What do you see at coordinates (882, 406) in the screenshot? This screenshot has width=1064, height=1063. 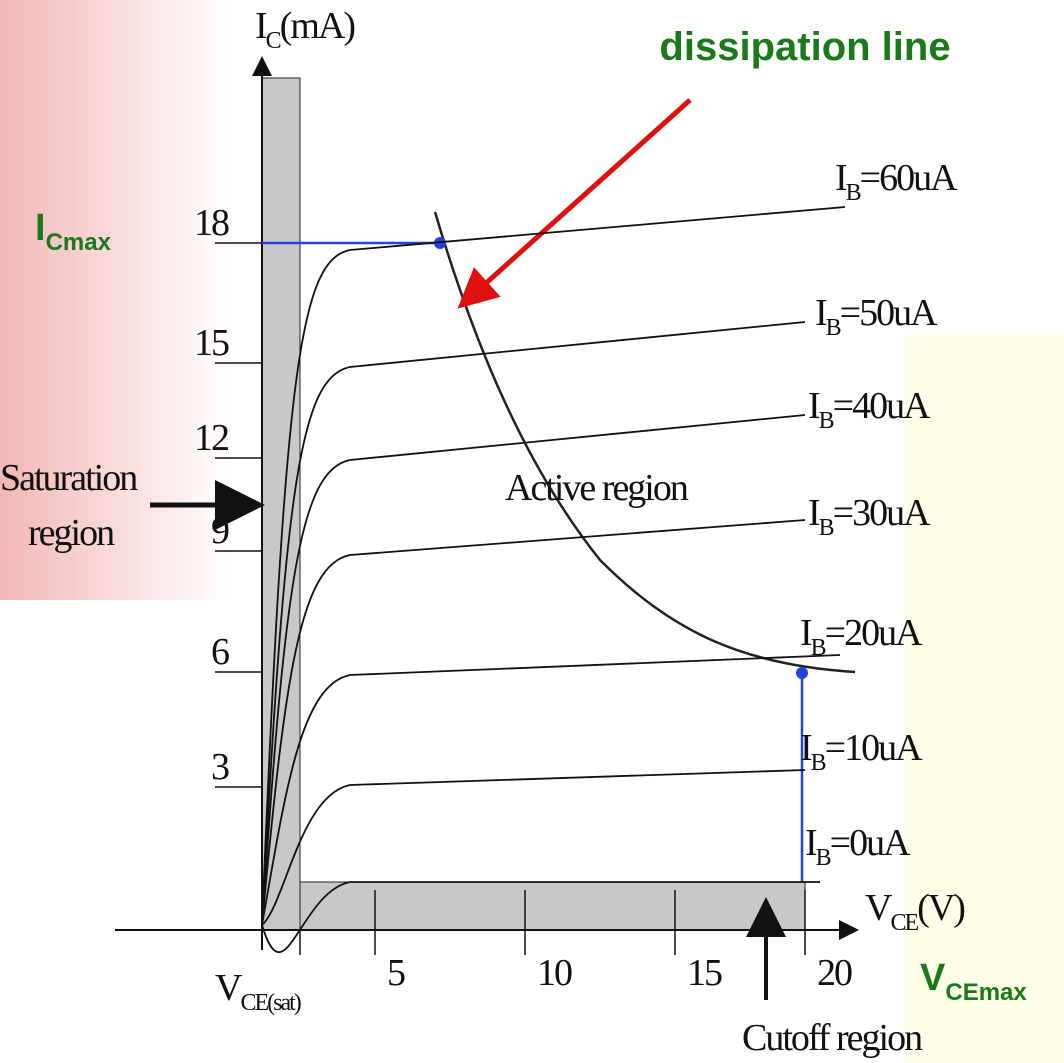 I see `ib-label-part: =40uA` at bounding box center [882, 406].